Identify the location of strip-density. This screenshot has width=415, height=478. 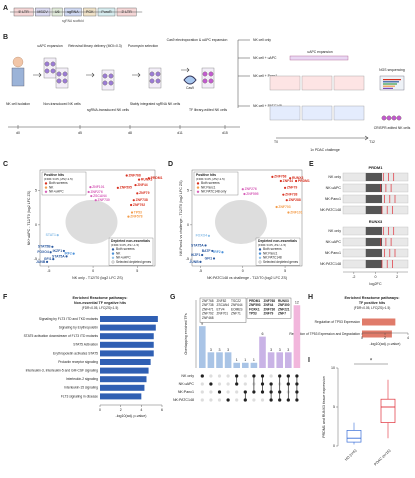
(373, 210).